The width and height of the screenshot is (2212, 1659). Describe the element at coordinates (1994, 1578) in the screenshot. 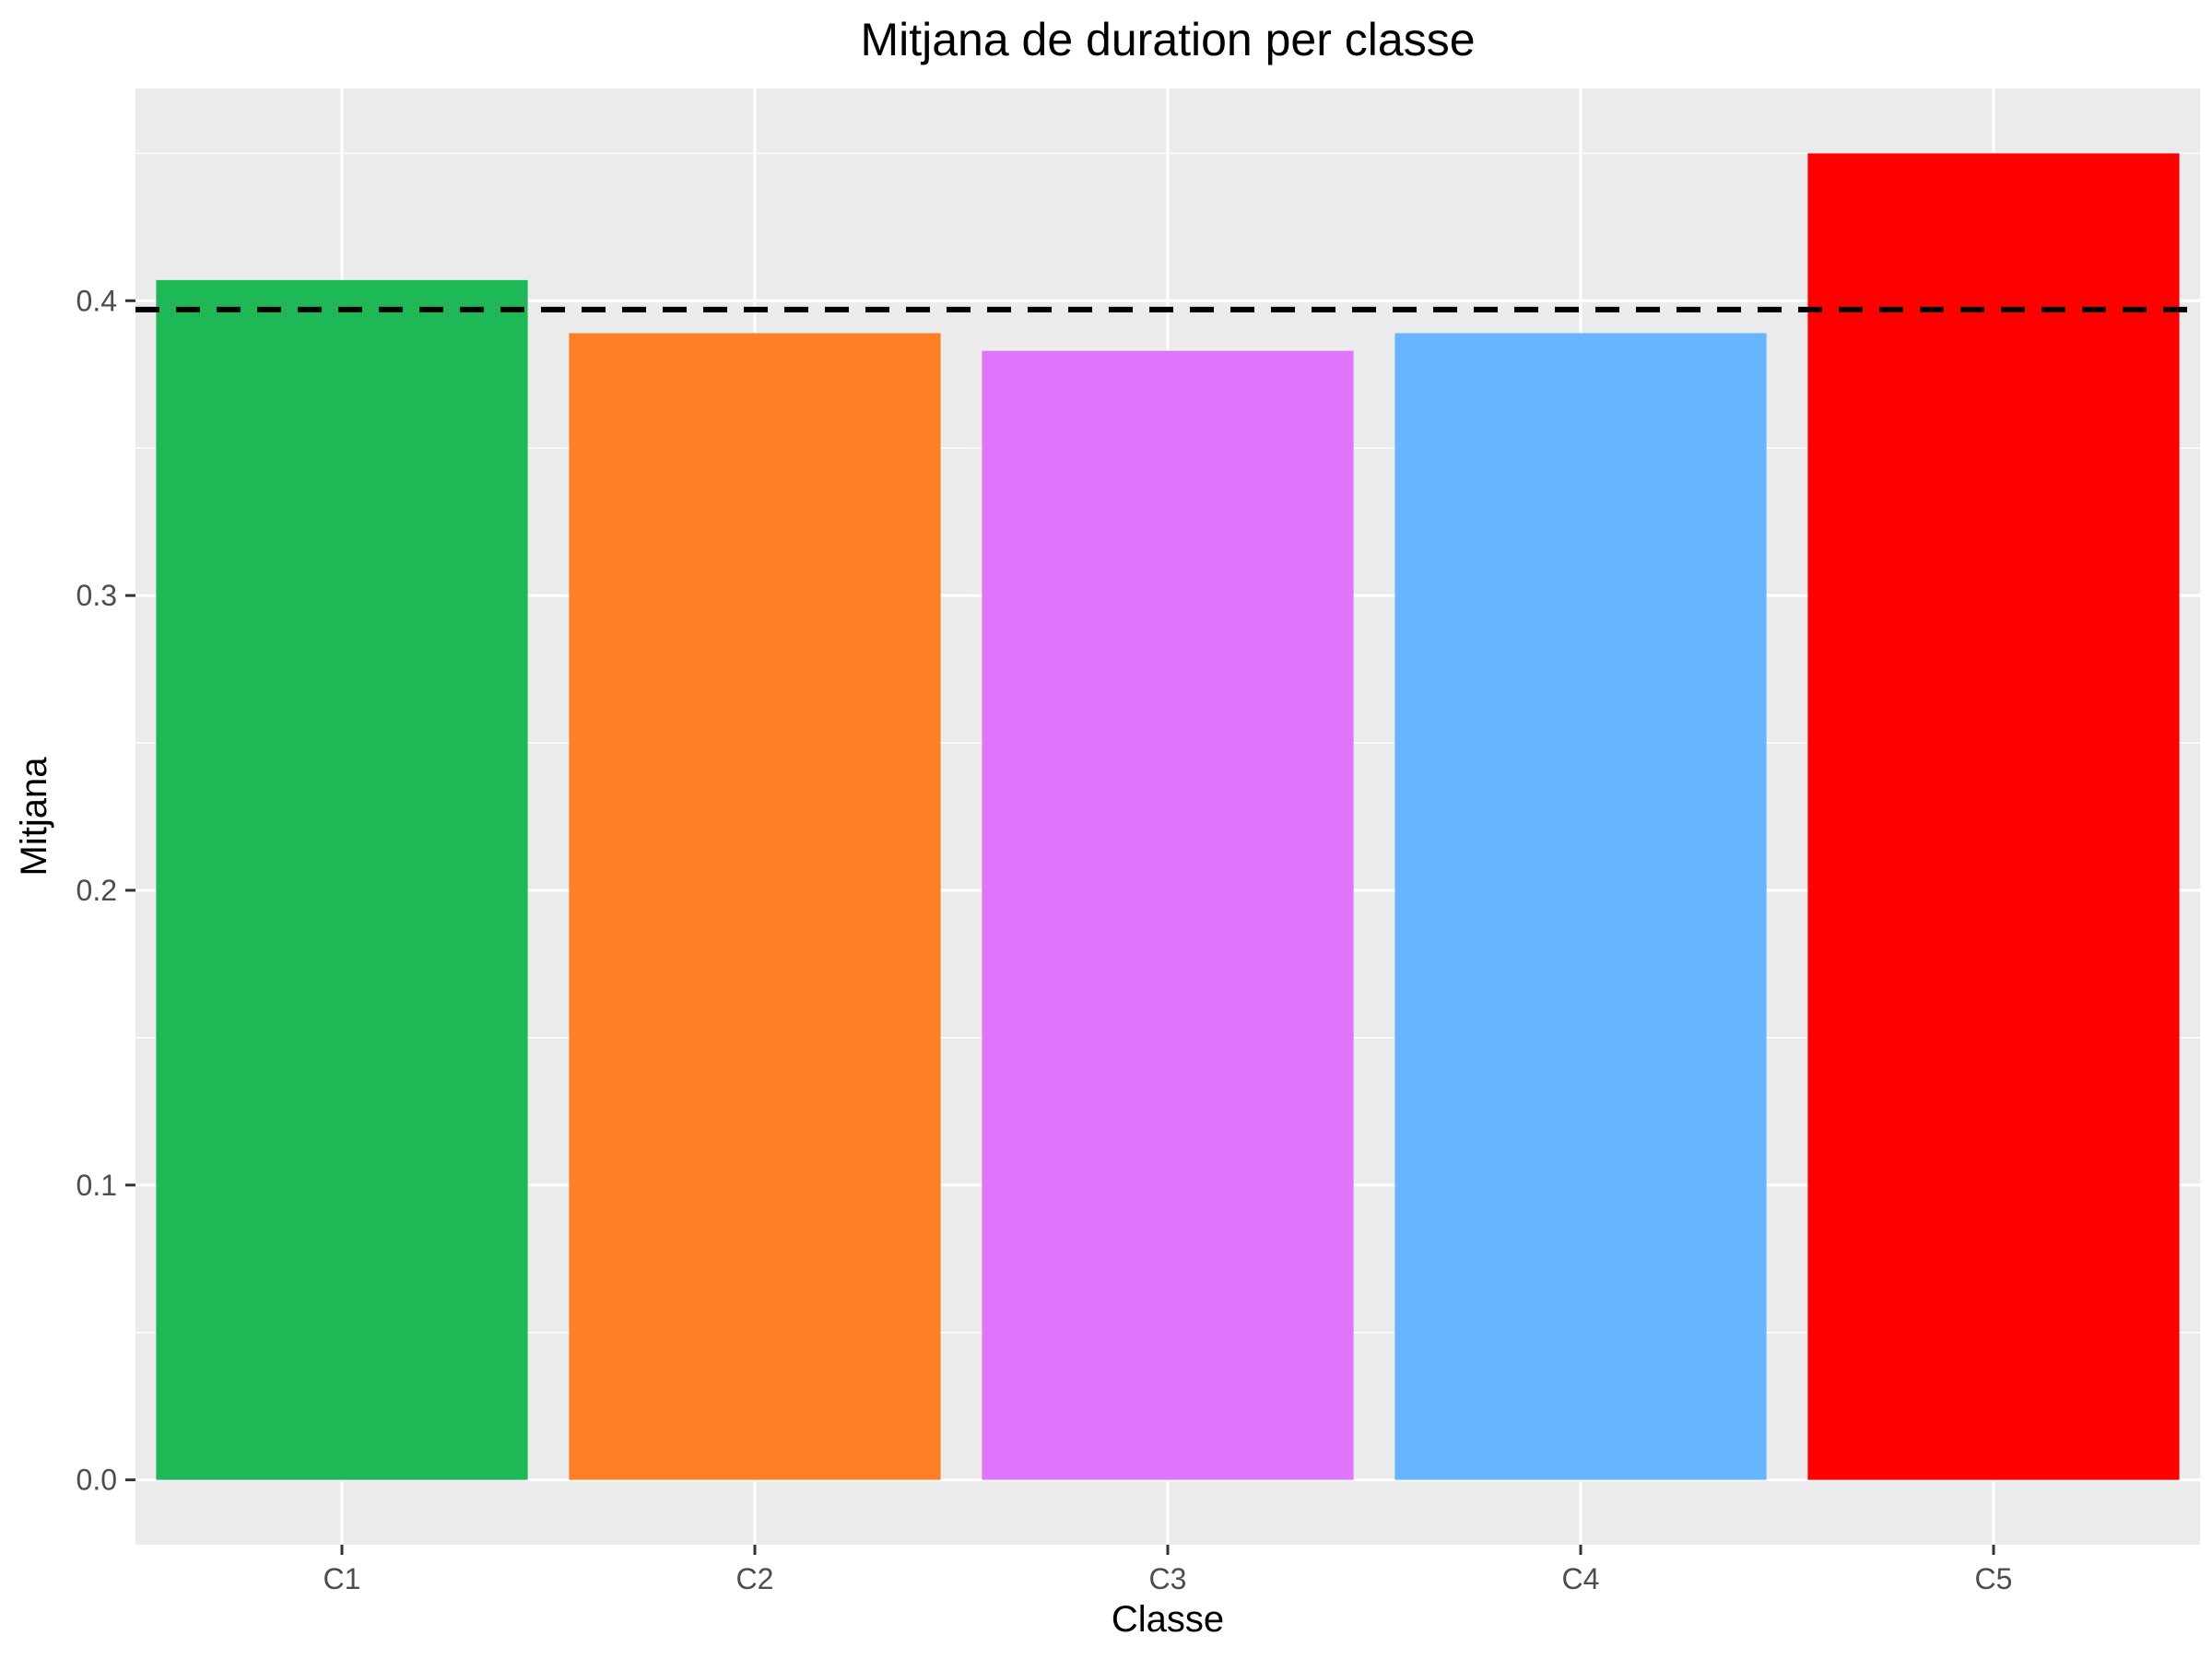

I see `x-tick-label: C5` at that location.